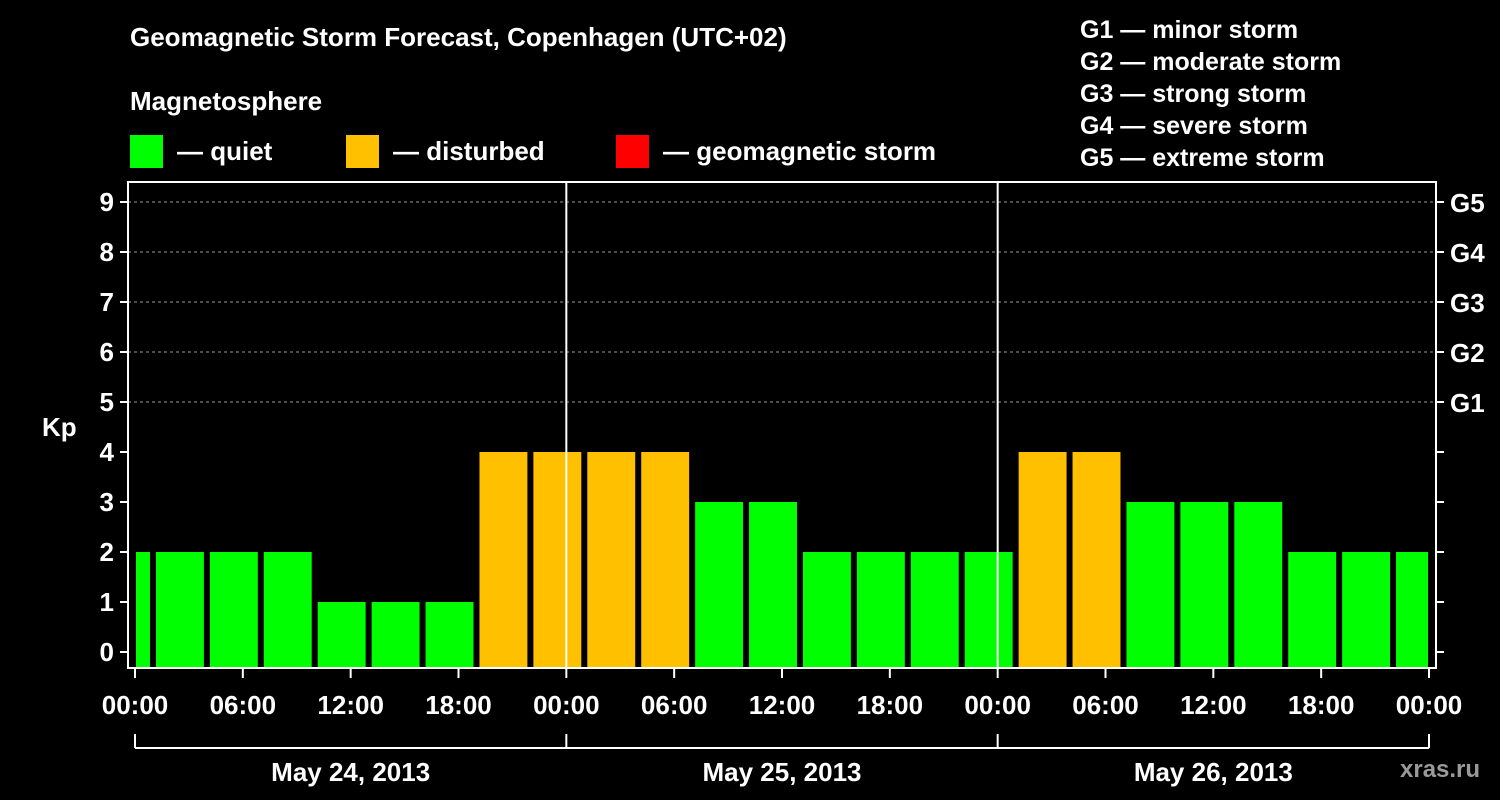  I want to click on storm-scale-g1: G1 — minor storm, so click(1189, 30).